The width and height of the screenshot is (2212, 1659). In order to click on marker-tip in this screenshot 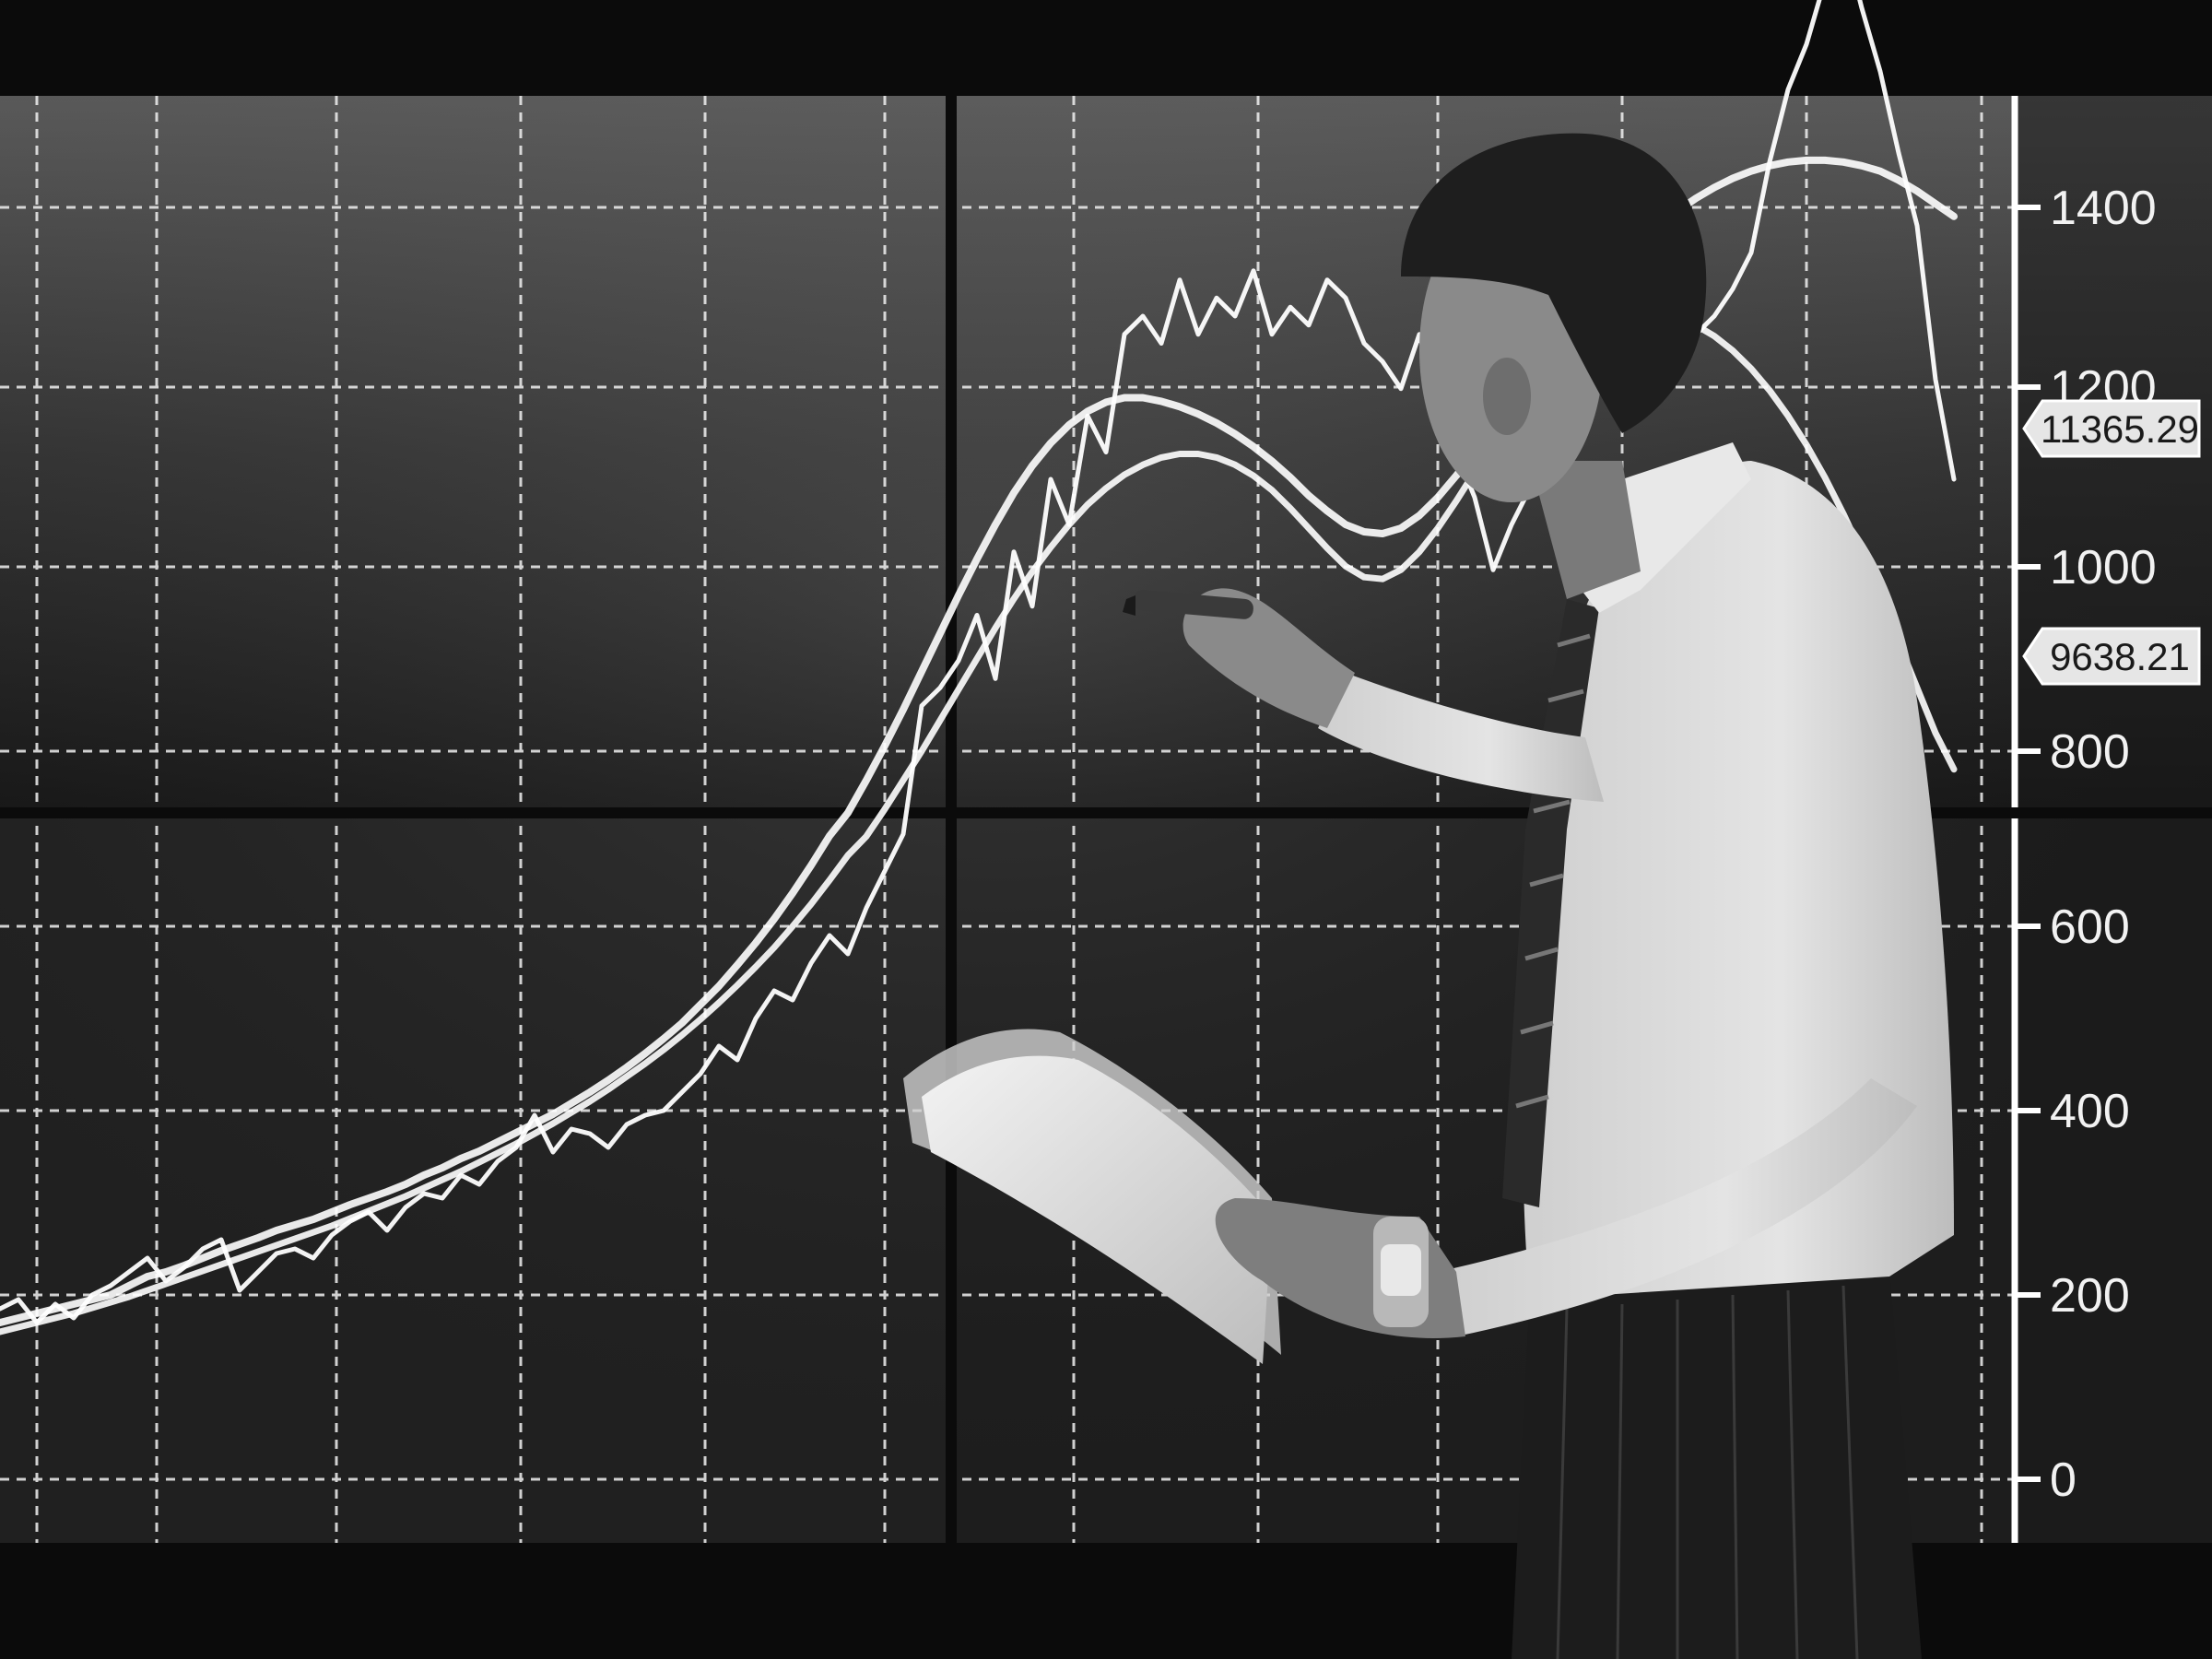, I will do `click(1129, 605)`.